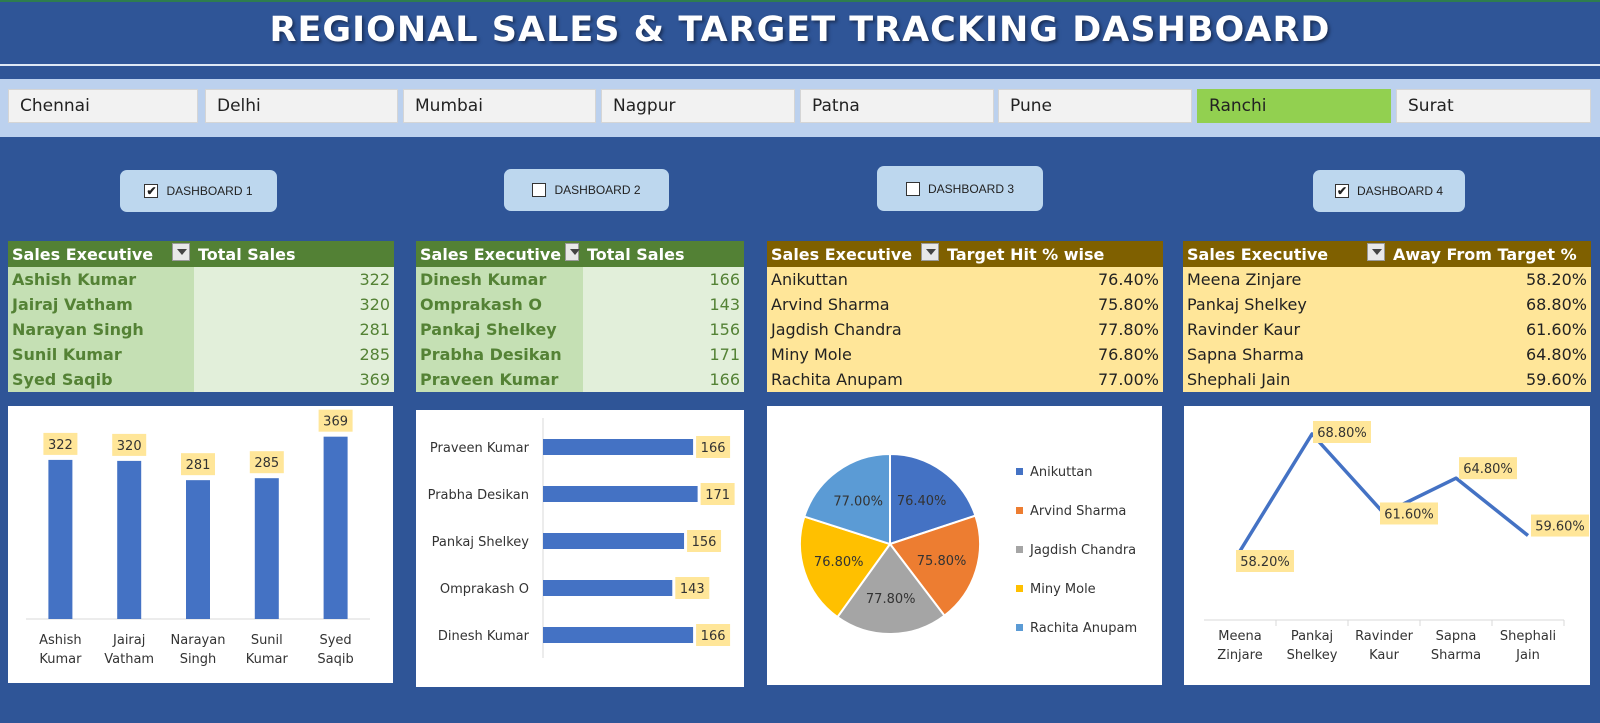  Describe the element at coordinates (1493, 106) in the screenshot. I see `city-surat: Surat` at that location.